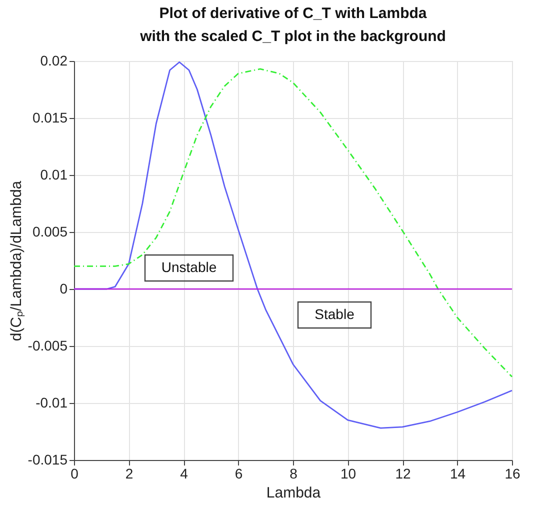 This screenshot has height=522, width=544. I want to click on annotation: Stable, so click(334, 314).